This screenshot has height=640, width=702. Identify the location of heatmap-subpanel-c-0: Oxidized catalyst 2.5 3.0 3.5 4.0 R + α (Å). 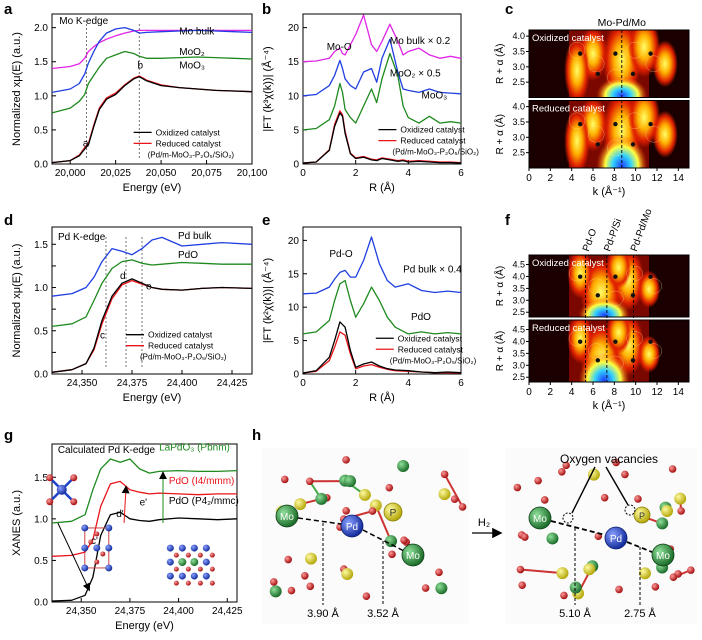
(591, 63).